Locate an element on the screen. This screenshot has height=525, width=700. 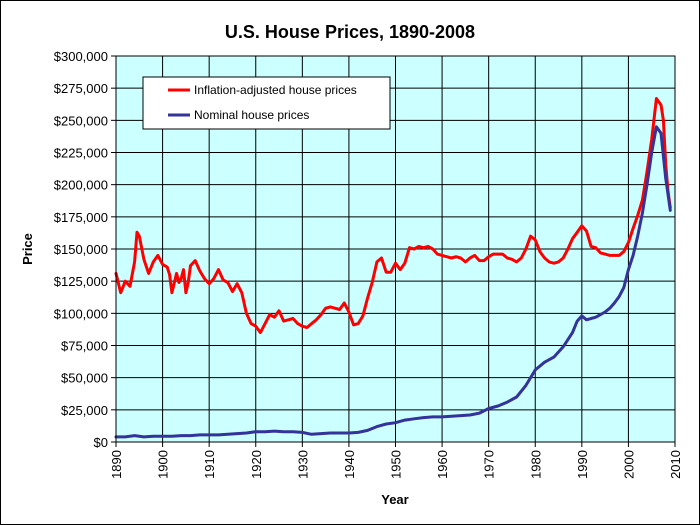
y-tick-label: $300,000 is located at coordinates (81, 56).